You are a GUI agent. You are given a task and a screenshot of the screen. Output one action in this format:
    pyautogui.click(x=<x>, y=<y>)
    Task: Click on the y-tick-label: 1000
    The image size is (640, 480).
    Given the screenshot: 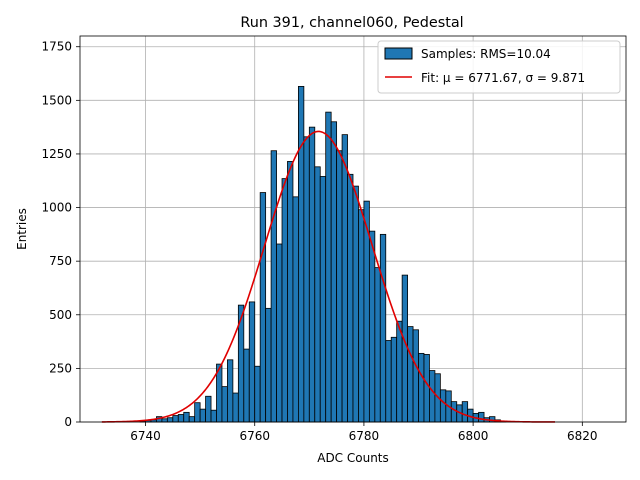 What is the action you would take?
    pyautogui.click(x=56, y=208)
    